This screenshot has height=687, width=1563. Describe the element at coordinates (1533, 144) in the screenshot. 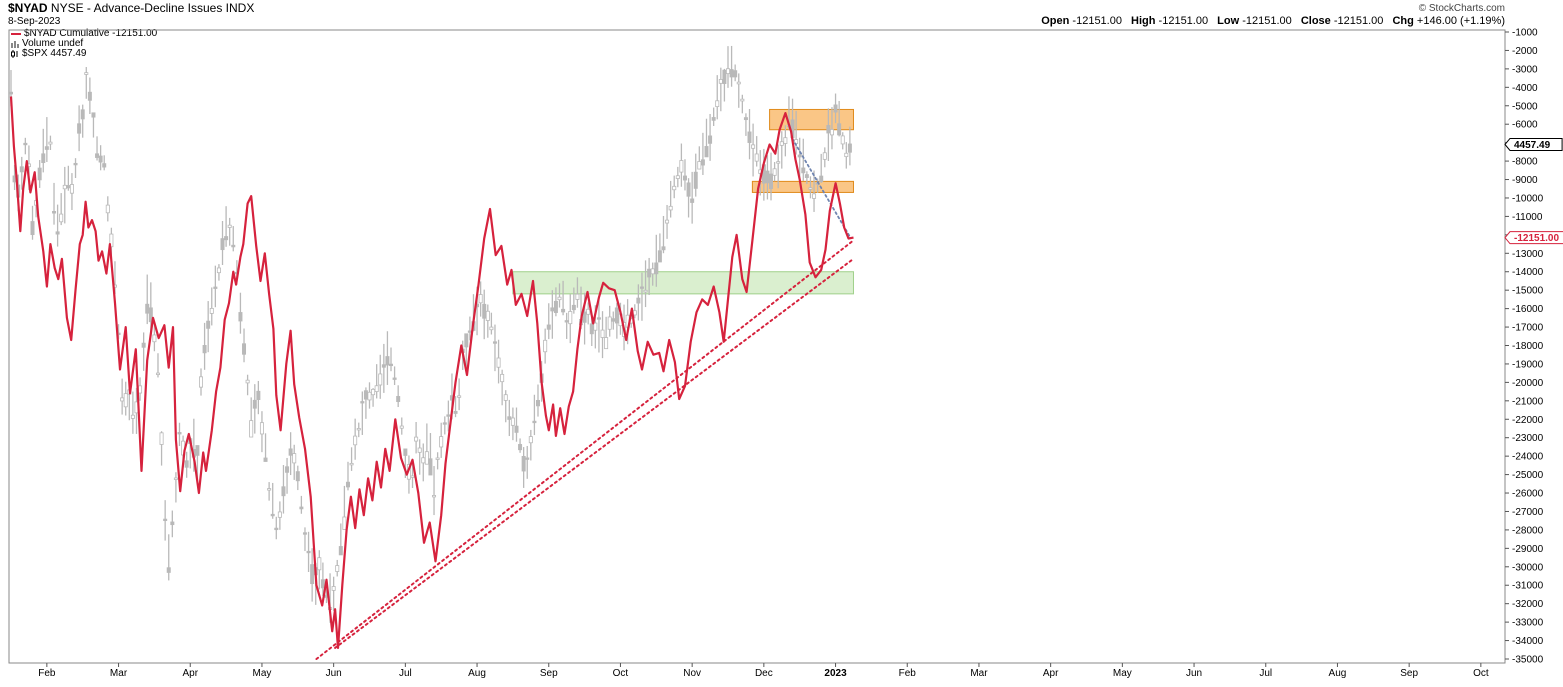

I see `spx-last-tag: 4457.49` at that location.